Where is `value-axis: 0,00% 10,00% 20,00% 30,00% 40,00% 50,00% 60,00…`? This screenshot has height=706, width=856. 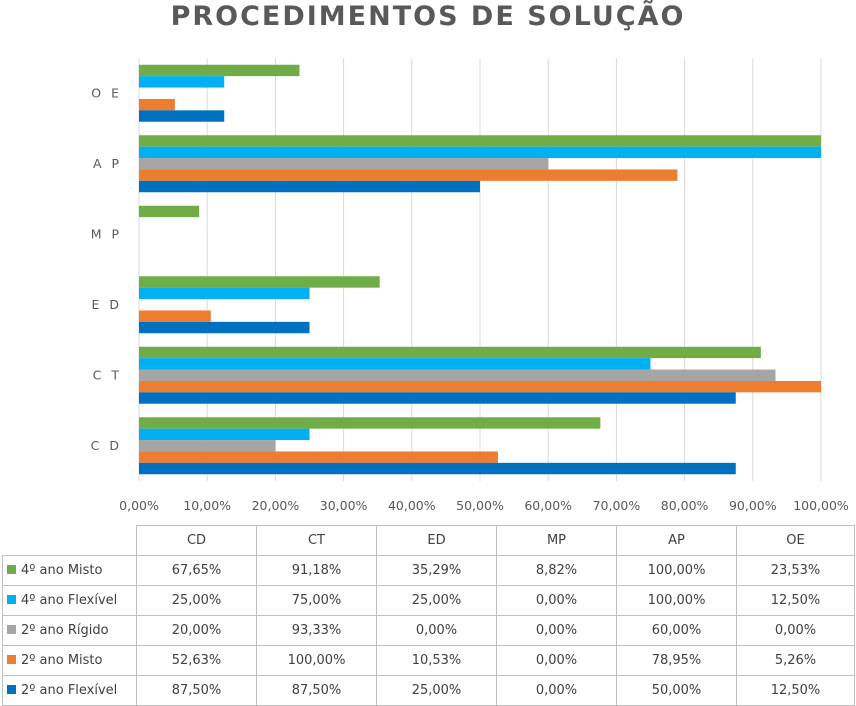
value-axis: 0,00% 10,00% 20,00% 30,00% 40,00% 50,00% 60,00… is located at coordinates (484, 505).